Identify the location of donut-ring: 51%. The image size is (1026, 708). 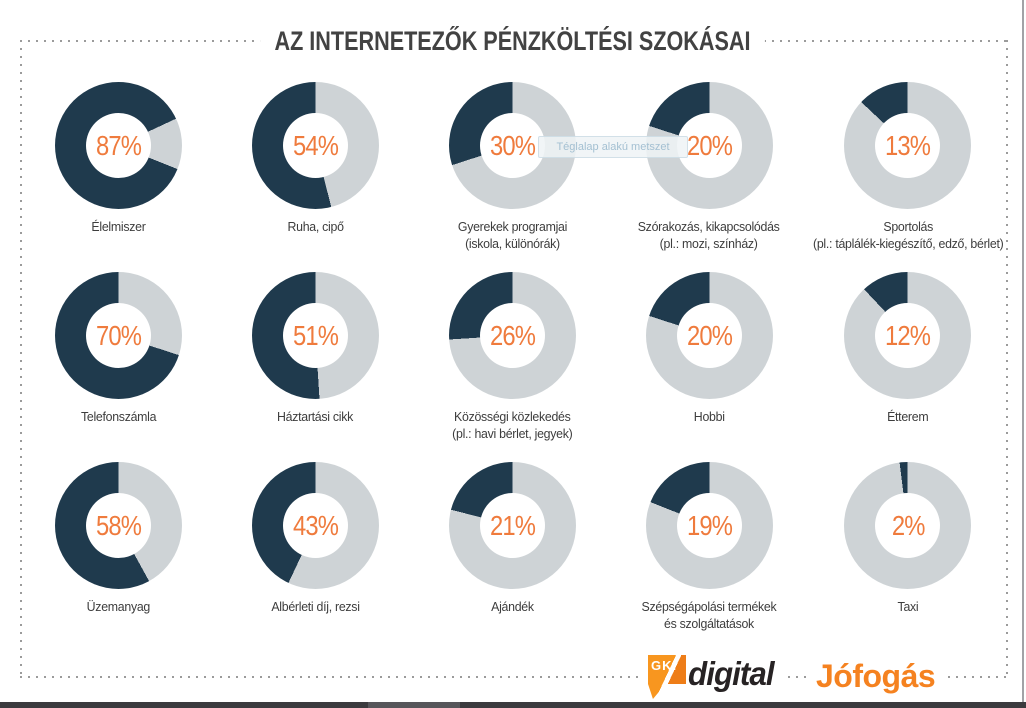
(315, 335).